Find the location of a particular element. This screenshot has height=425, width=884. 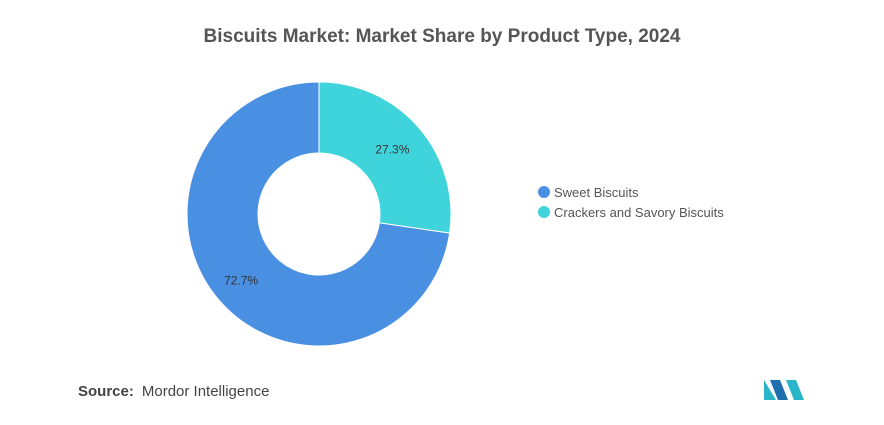

slice-label-crackers-savory: 27.3% is located at coordinates (392, 150).